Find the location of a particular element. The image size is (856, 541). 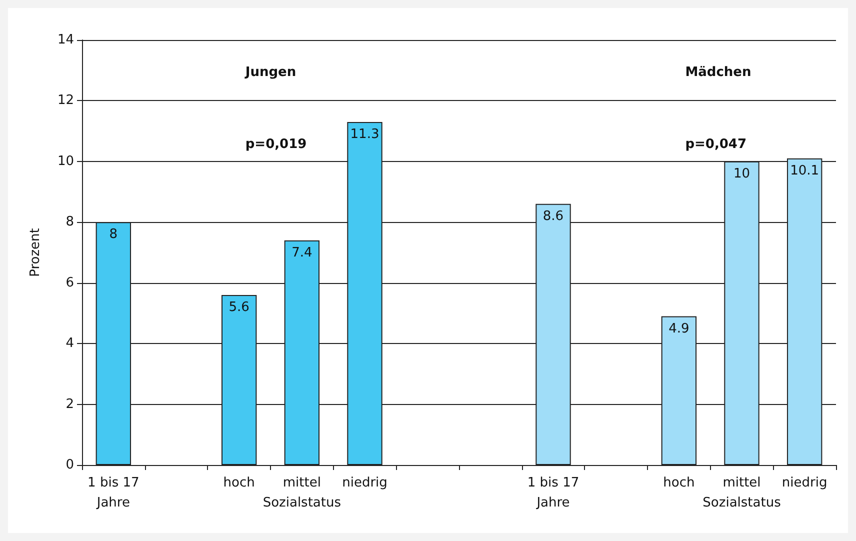

data-label: 5.6 is located at coordinates (239, 307).